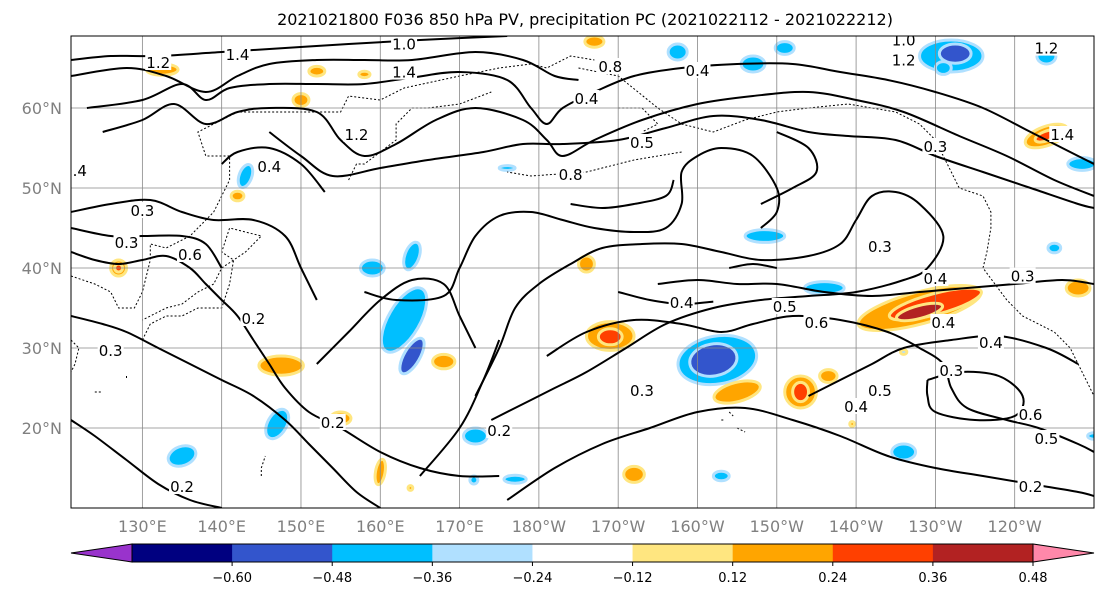  I want to click on colorbar-outline, so click(582, 553).